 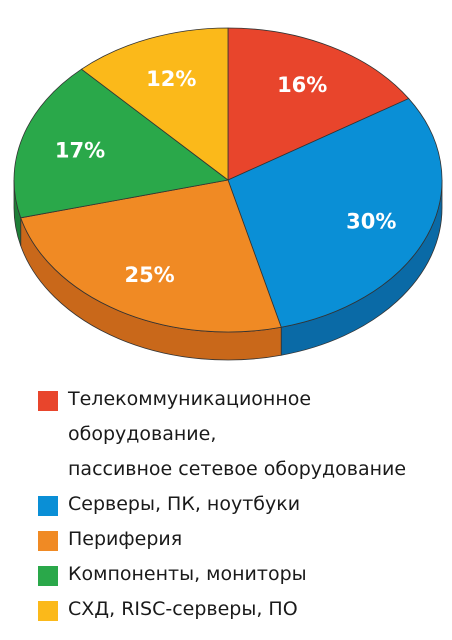 What do you see at coordinates (80, 151) in the screenshot?
I see `pie-label-3: 17%` at bounding box center [80, 151].